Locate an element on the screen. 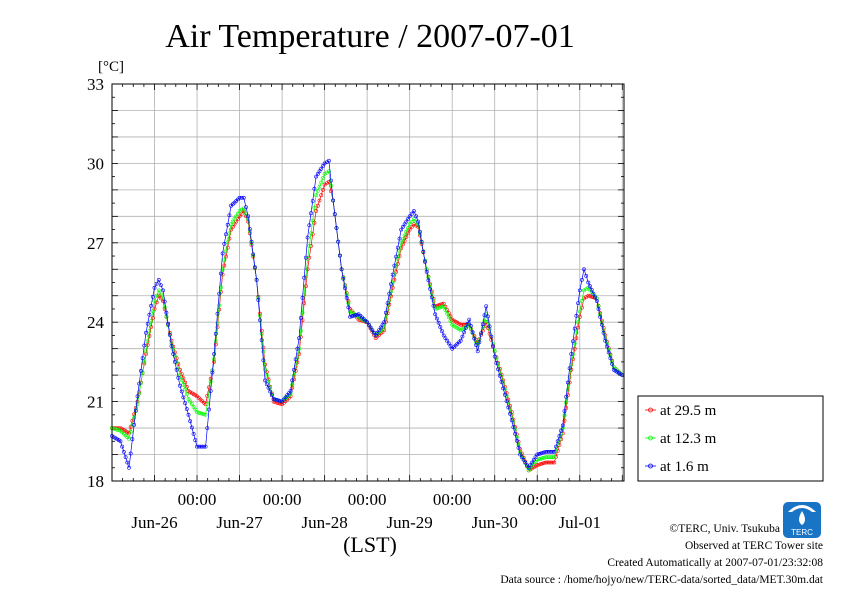  legend-marker is located at coordinates (650, 438).